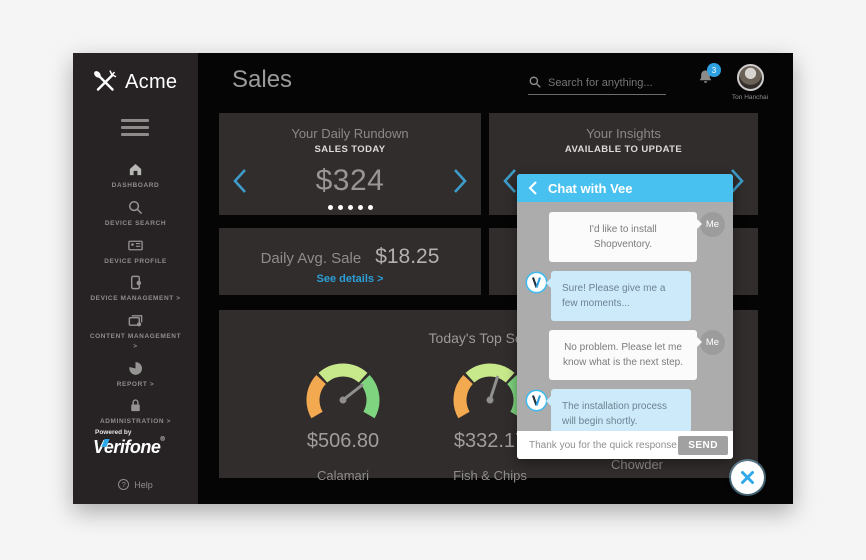  I want to click on sidebar-item-device-management: DEVICE MANAGEMENT >, so click(136, 289).